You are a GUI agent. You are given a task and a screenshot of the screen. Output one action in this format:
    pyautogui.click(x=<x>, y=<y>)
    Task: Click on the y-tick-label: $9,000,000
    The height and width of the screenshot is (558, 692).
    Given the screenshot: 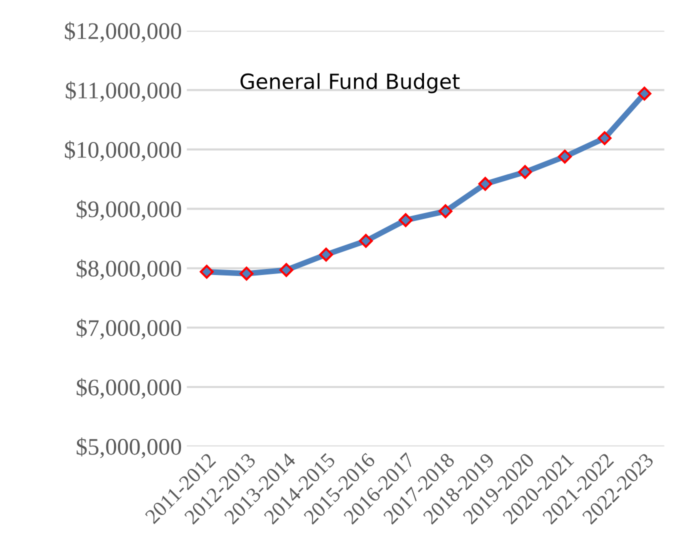 What is the action you would take?
    pyautogui.click(x=129, y=210)
    